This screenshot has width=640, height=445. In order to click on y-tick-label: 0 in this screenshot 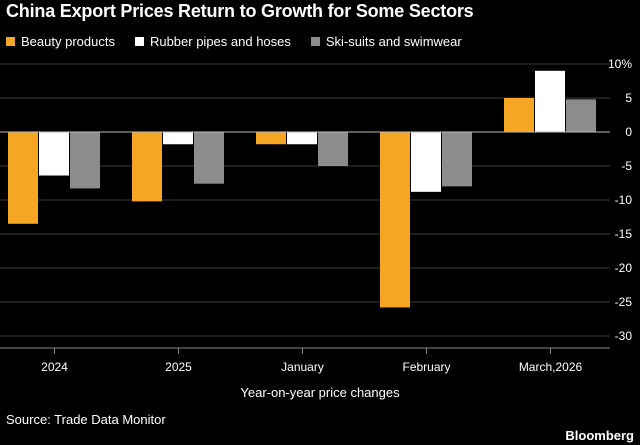, I will do `click(628, 132)`.